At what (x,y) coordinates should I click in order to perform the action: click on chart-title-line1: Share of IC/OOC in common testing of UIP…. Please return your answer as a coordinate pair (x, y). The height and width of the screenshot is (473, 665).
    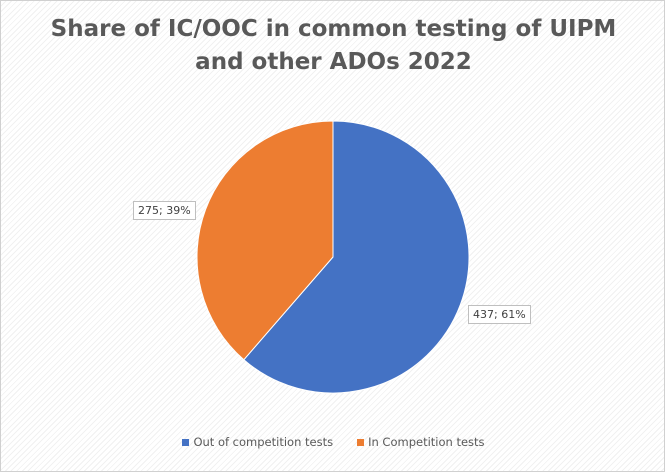
    Looking at the image, I should click on (333, 29).